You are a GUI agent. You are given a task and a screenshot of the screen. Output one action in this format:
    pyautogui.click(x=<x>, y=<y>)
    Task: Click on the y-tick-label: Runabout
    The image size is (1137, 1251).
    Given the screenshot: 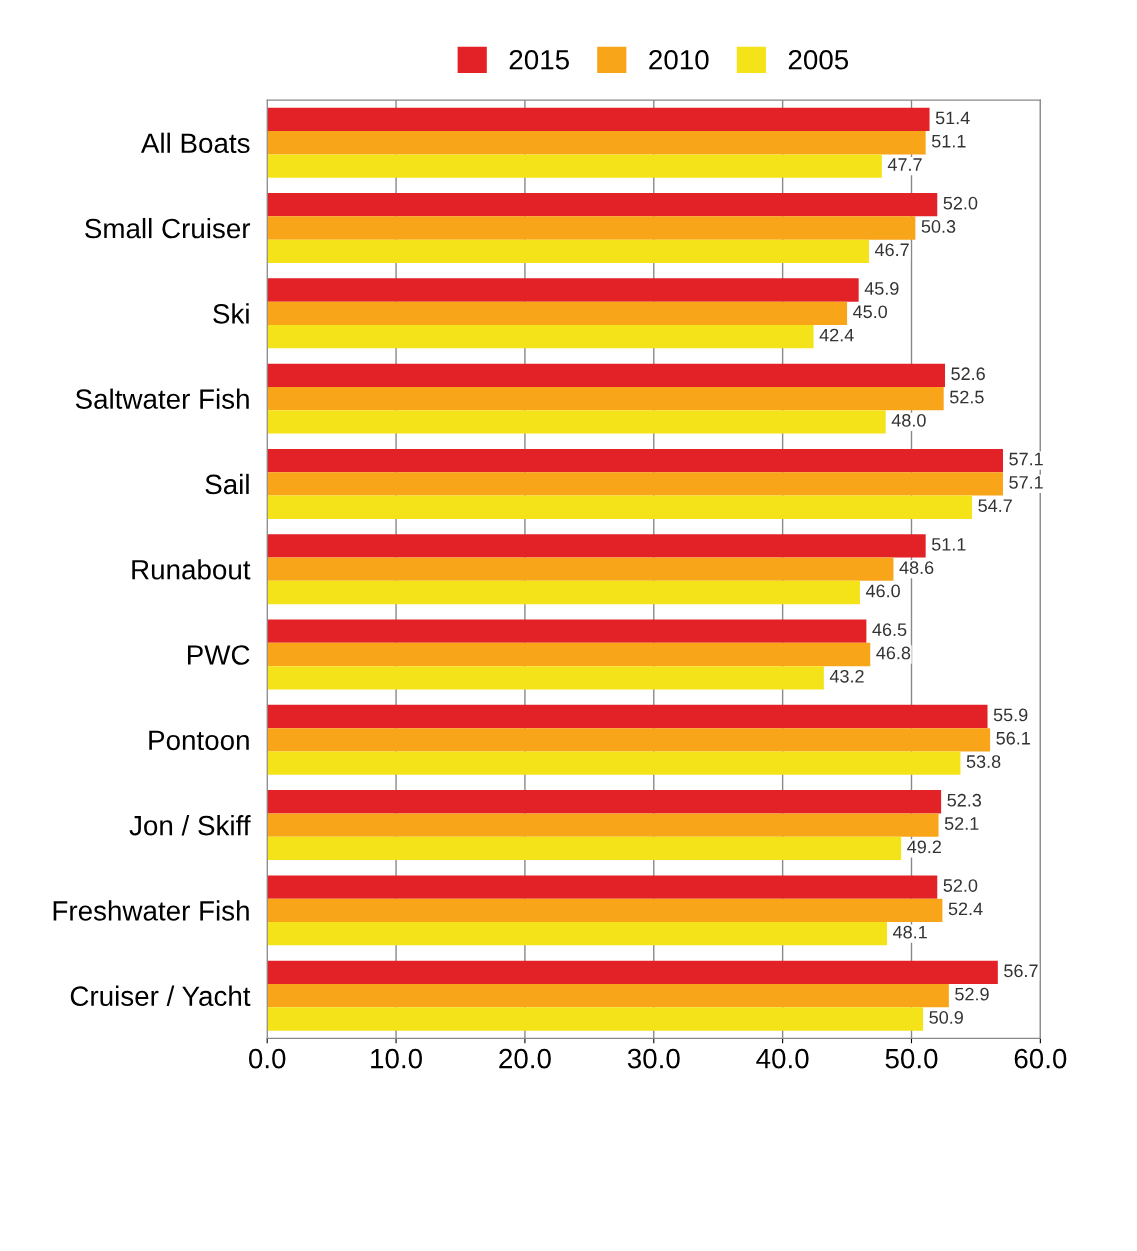 What is the action you would take?
    pyautogui.click(x=191, y=569)
    